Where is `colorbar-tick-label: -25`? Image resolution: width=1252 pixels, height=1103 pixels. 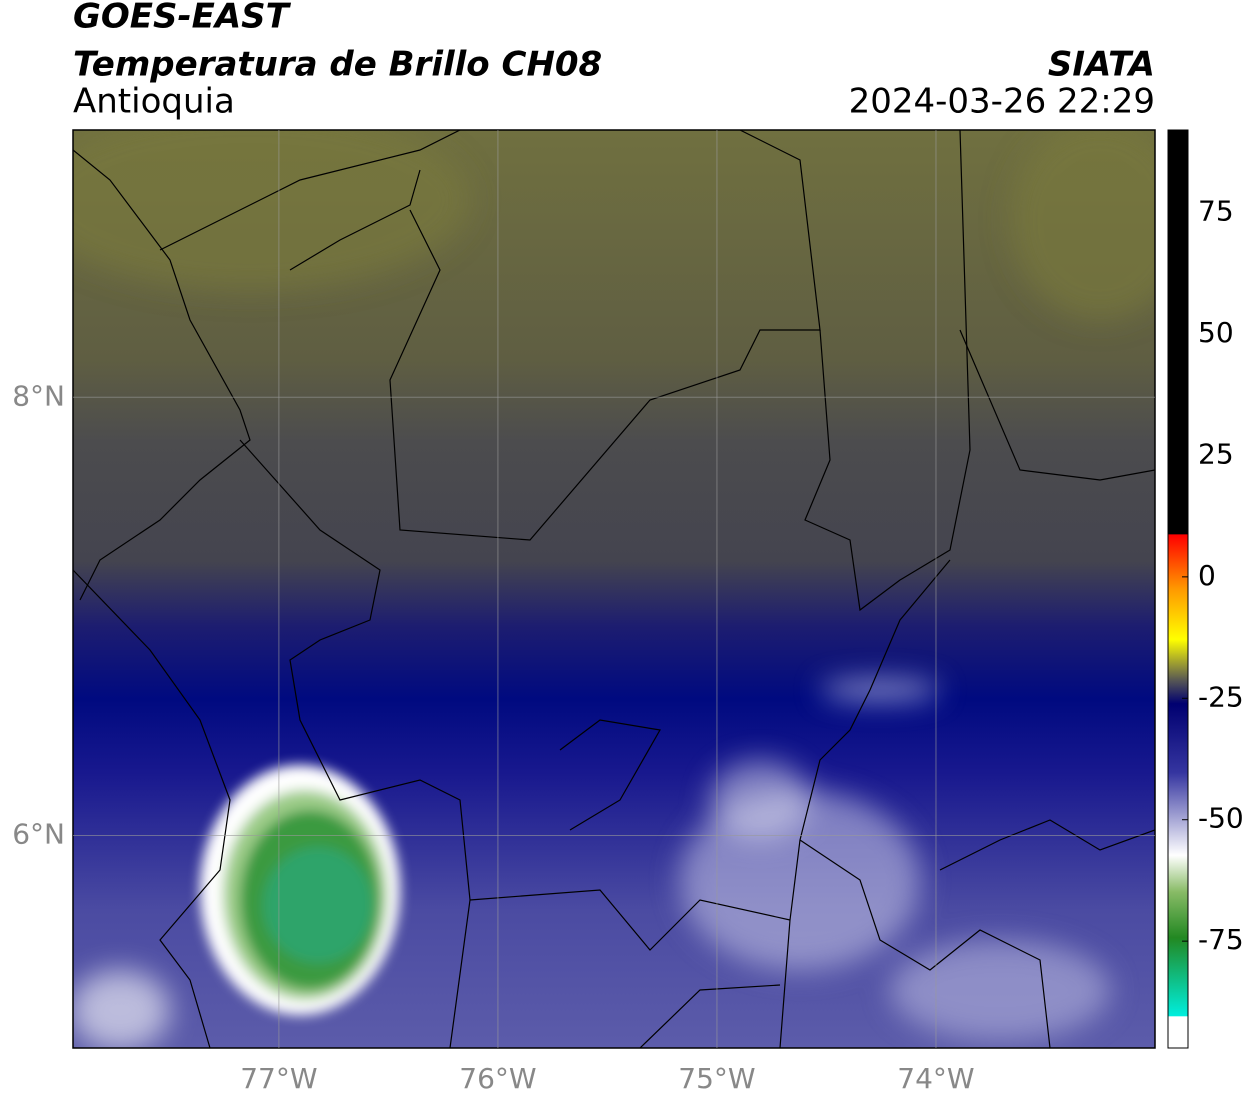
colorbar-tick-label: -25 is located at coordinates (1221, 696).